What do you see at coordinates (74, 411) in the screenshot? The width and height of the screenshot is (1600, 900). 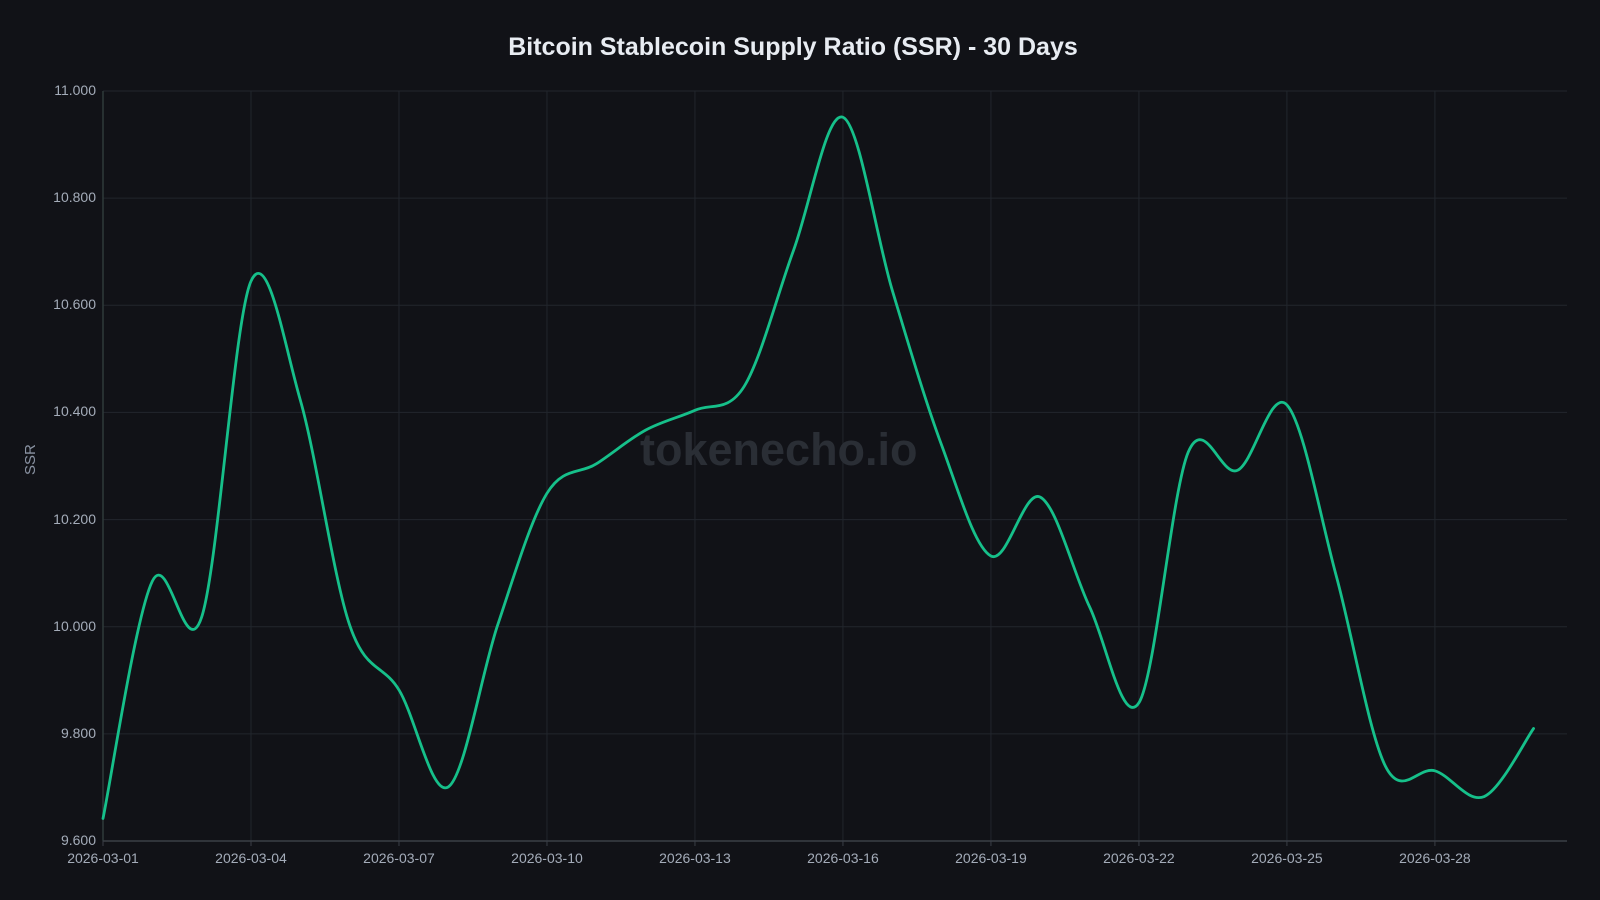 I see `y-tick-label: 10.400` at bounding box center [74, 411].